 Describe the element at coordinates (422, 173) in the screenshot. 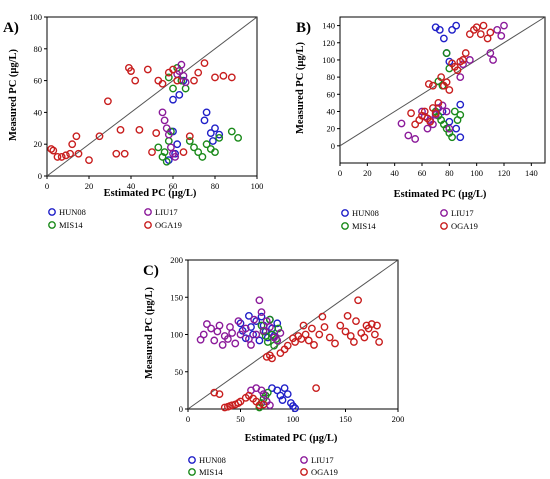

I see `x-tick-label: 60` at that location.